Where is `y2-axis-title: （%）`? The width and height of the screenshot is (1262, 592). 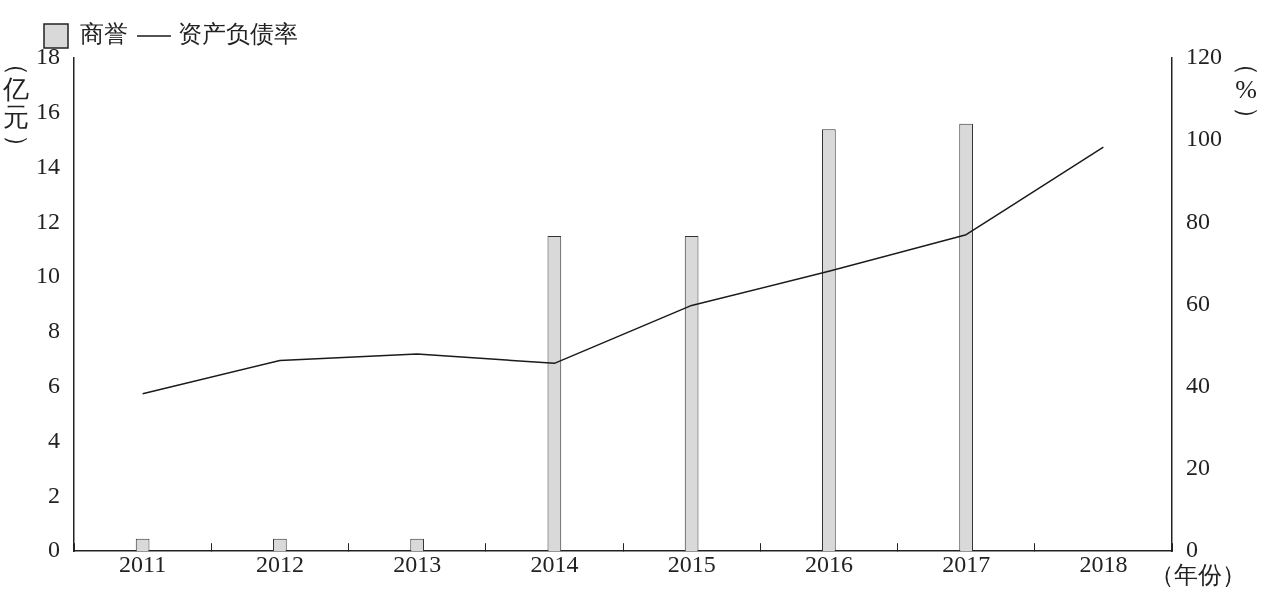
y2-axis-title: （%） is located at coordinates (1247, 91).